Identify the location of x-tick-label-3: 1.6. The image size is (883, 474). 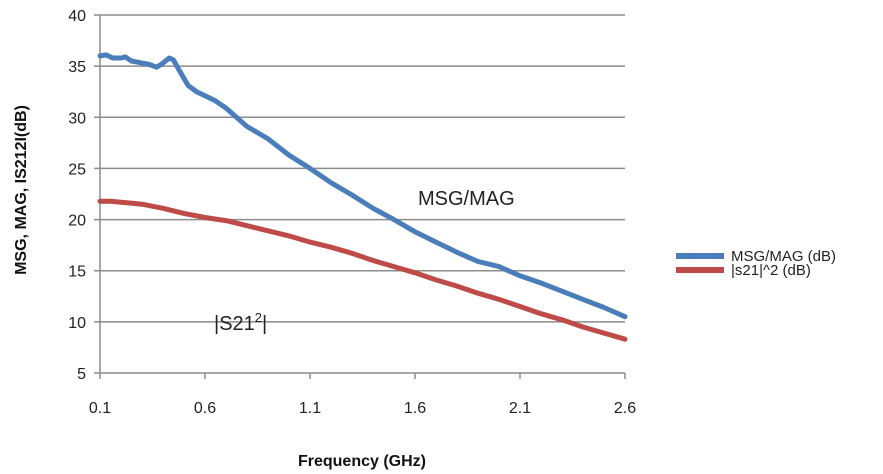
(415, 408).